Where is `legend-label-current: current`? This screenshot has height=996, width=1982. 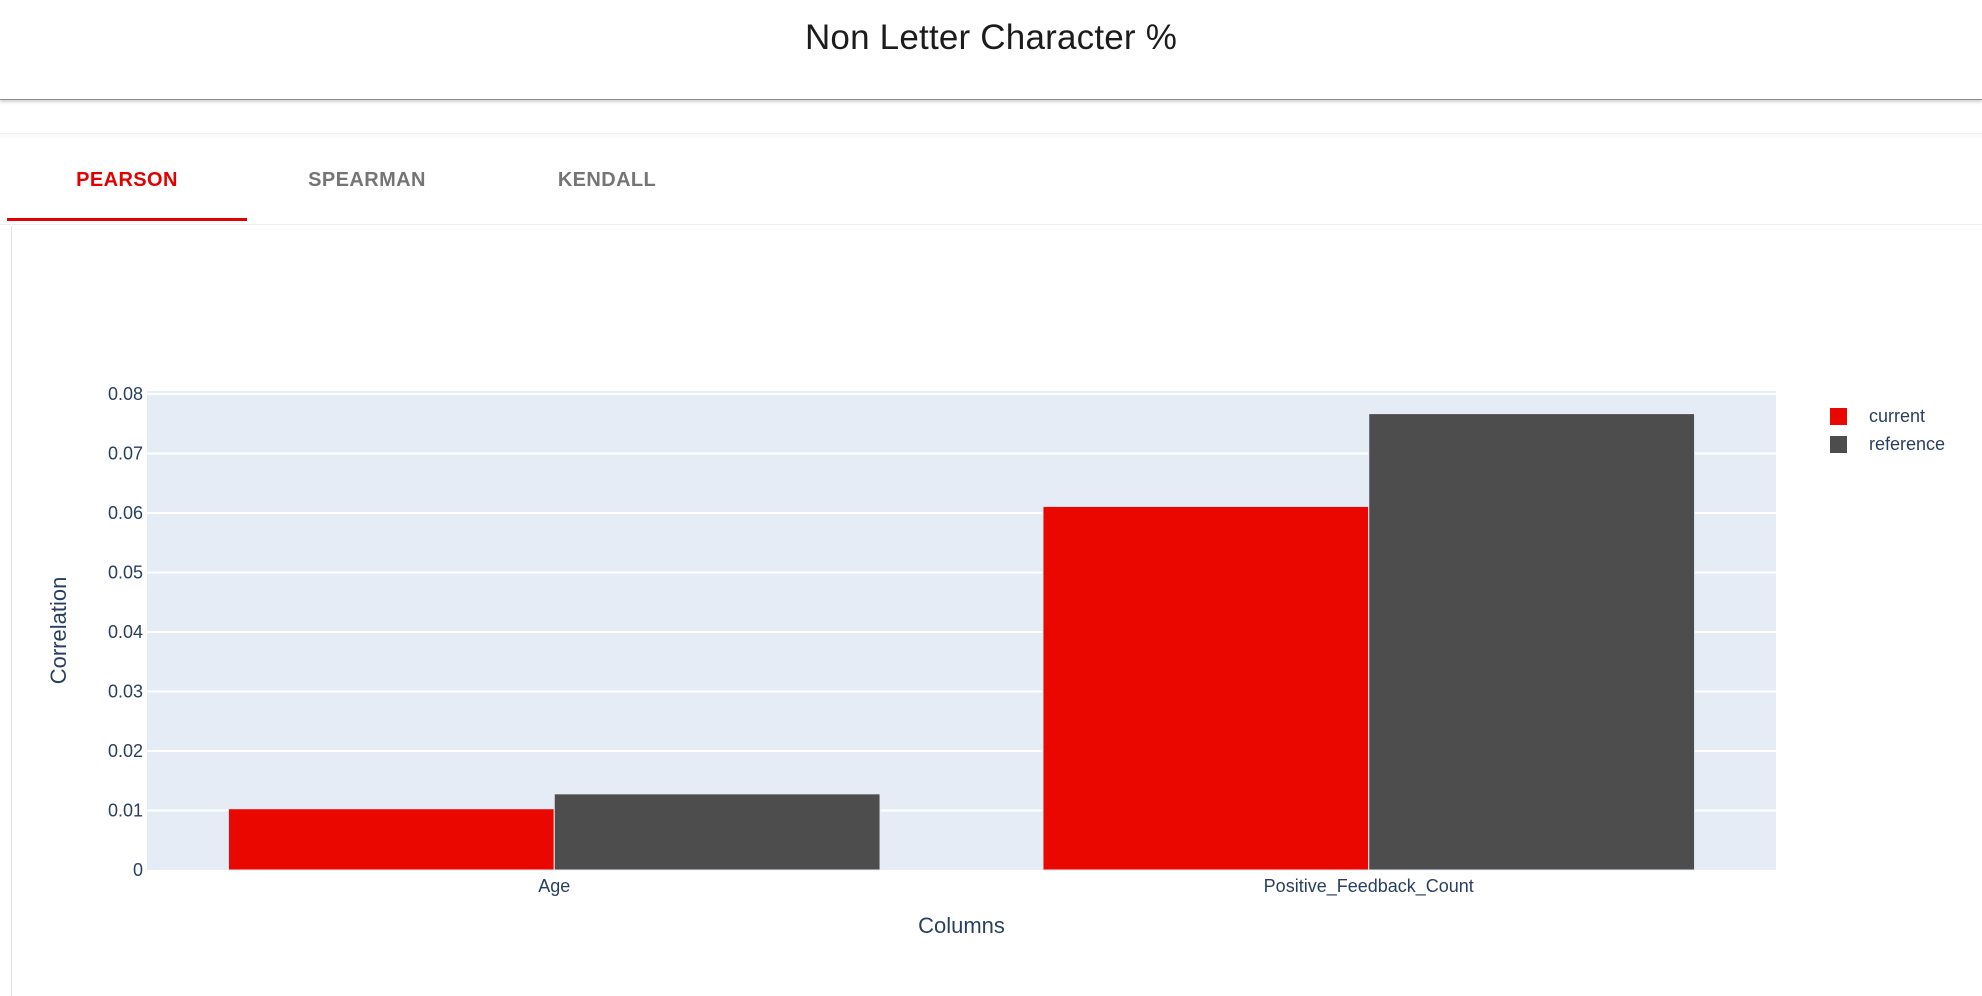 legend-label-current: current is located at coordinates (1897, 415).